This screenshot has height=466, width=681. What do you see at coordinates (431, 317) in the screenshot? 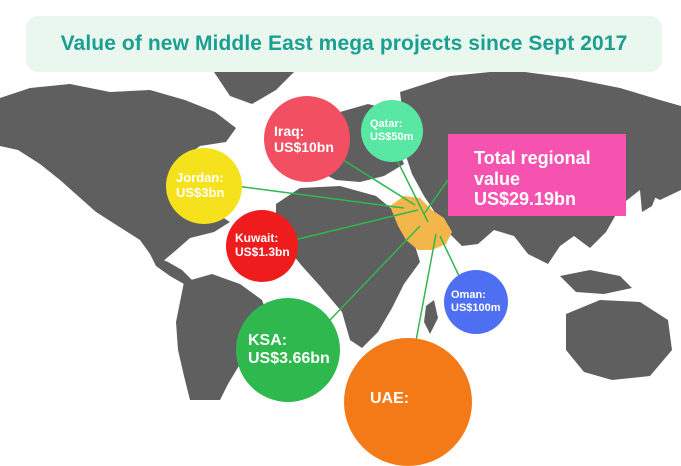
I see `madagascar-landmass` at bounding box center [431, 317].